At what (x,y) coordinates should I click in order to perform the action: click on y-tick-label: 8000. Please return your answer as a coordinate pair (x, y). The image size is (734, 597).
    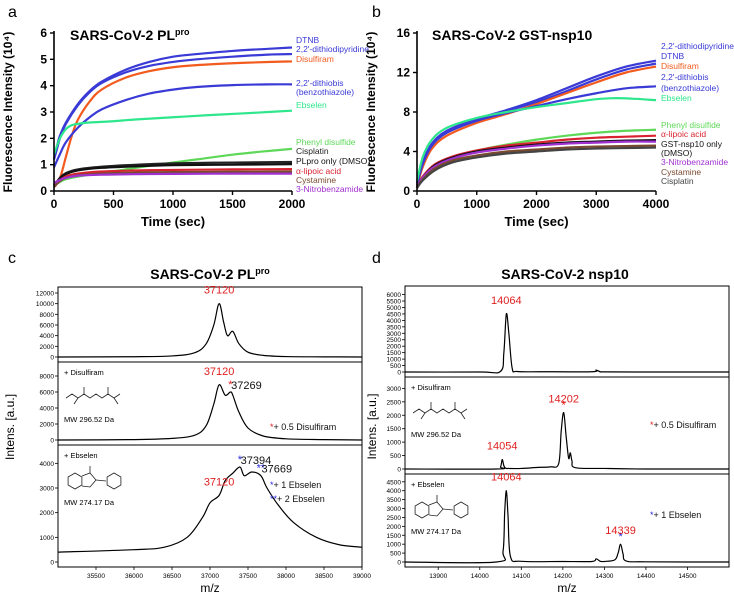
    Looking at the image, I should click on (47, 377).